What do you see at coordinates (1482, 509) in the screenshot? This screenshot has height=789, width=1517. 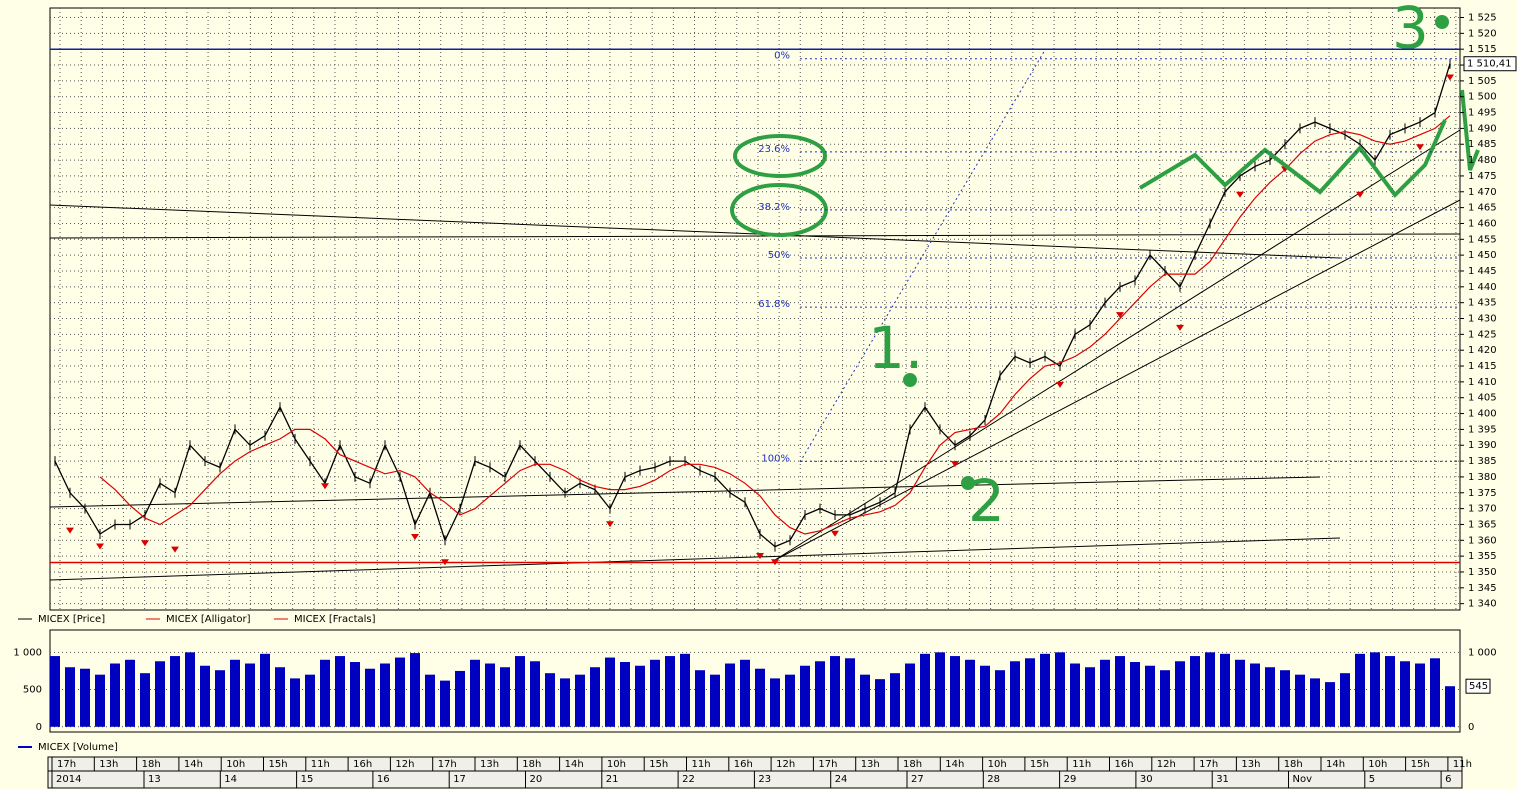 I see `y-tick-label: 1 370` at bounding box center [1482, 509].